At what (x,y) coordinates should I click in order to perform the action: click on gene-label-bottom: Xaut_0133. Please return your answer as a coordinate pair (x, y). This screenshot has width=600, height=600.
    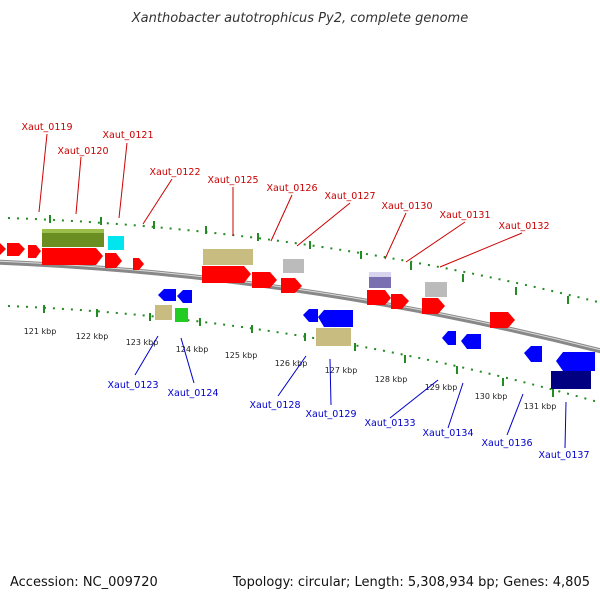
    Looking at the image, I should click on (389, 423).